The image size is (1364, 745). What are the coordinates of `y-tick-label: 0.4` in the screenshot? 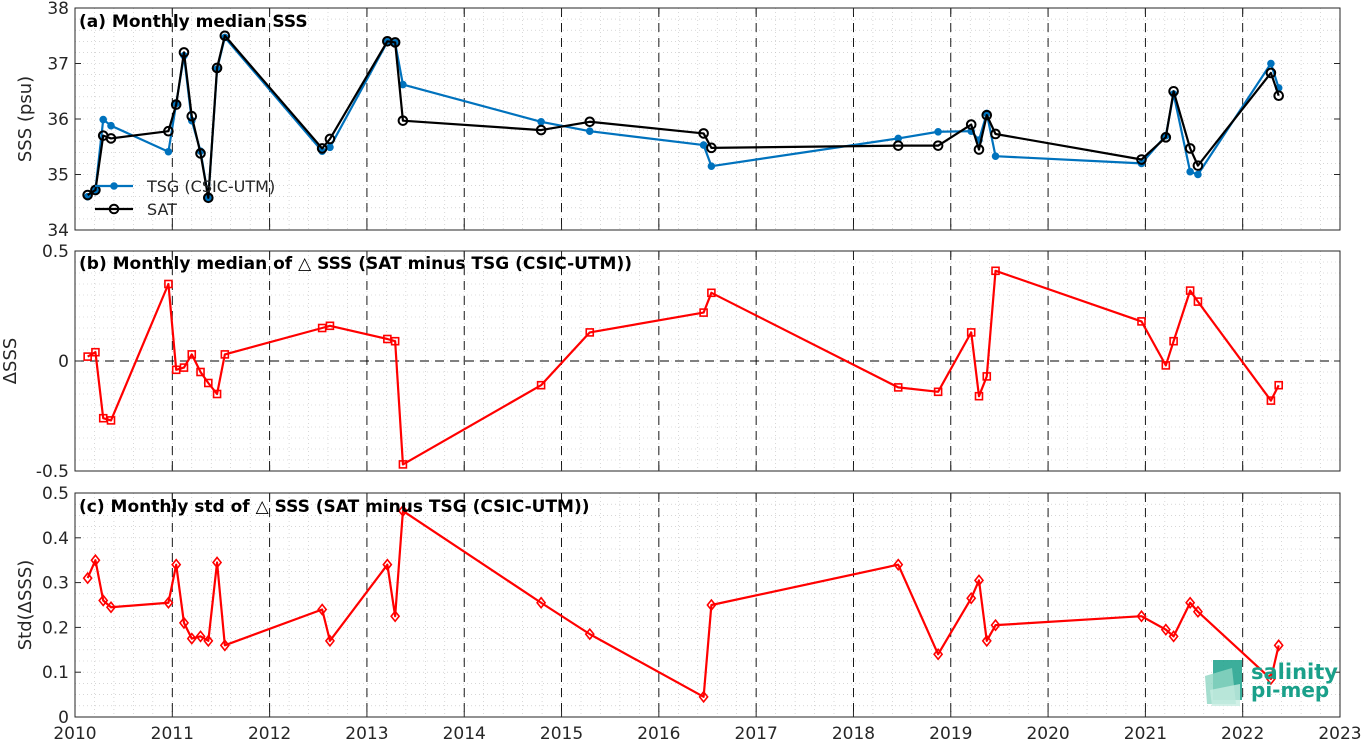 It's located at (55, 539).